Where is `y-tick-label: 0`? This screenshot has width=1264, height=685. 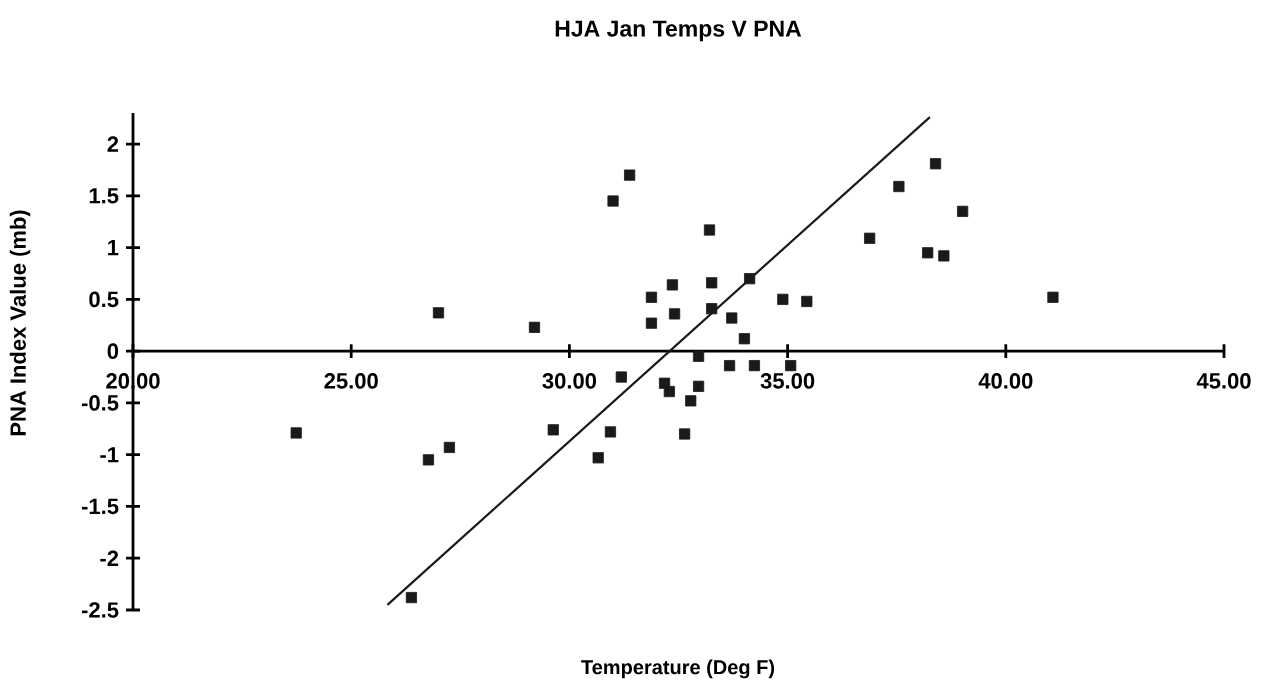
y-tick-label: 0 is located at coordinates (113, 351).